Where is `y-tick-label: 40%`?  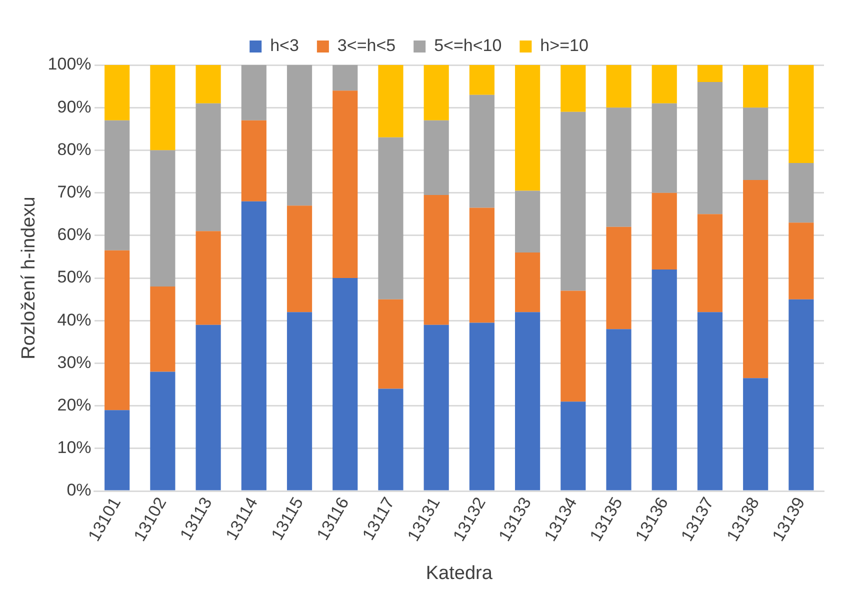
y-tick-label: 40% is located at coordinates (74, 320).